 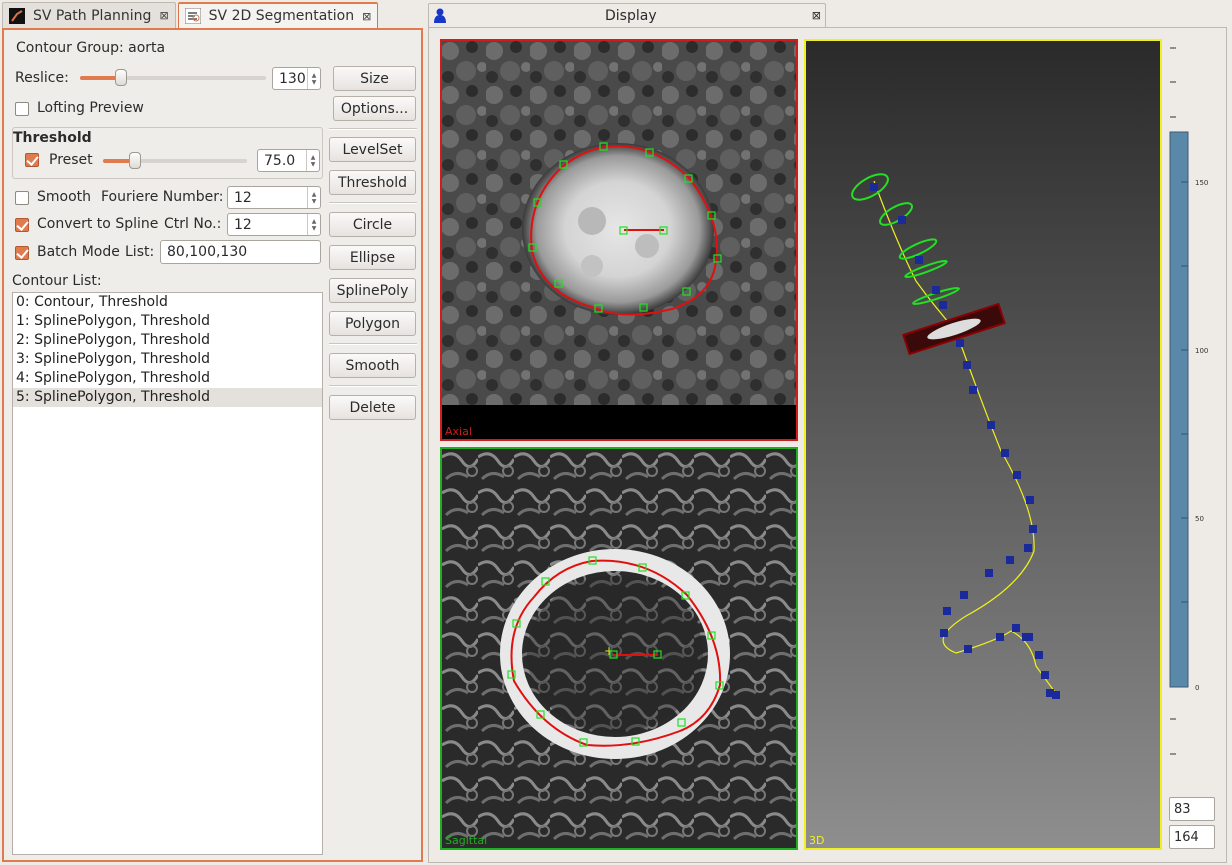 I want to click on display-icon, so click(x=440, y=18).